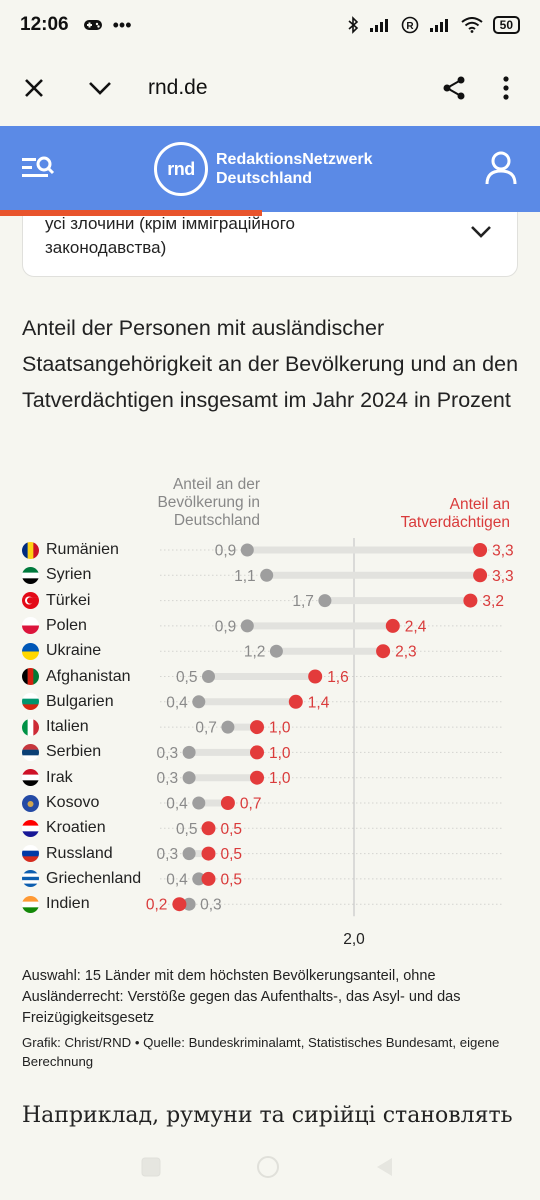 This screenshot has width=540, height=1200. What do you see at coordinates (157, 905) in the screenshot?
I see `suspects-value-label: 0,2` at bounding box center [157, 905].